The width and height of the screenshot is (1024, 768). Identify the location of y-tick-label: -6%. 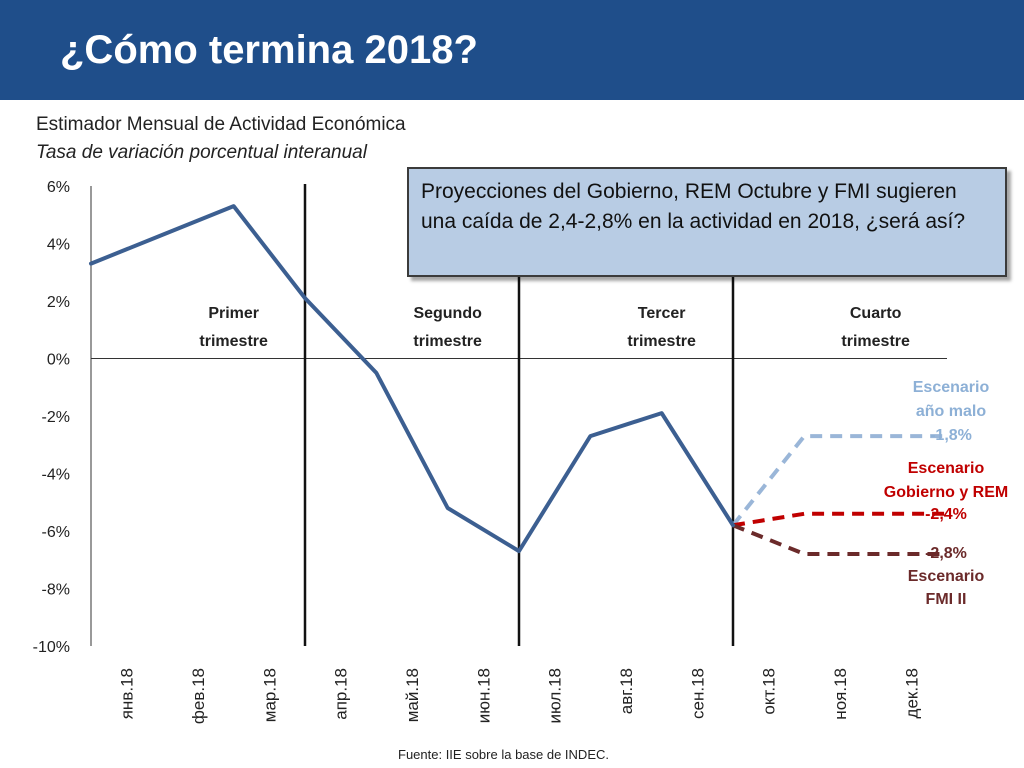
(56, 532).